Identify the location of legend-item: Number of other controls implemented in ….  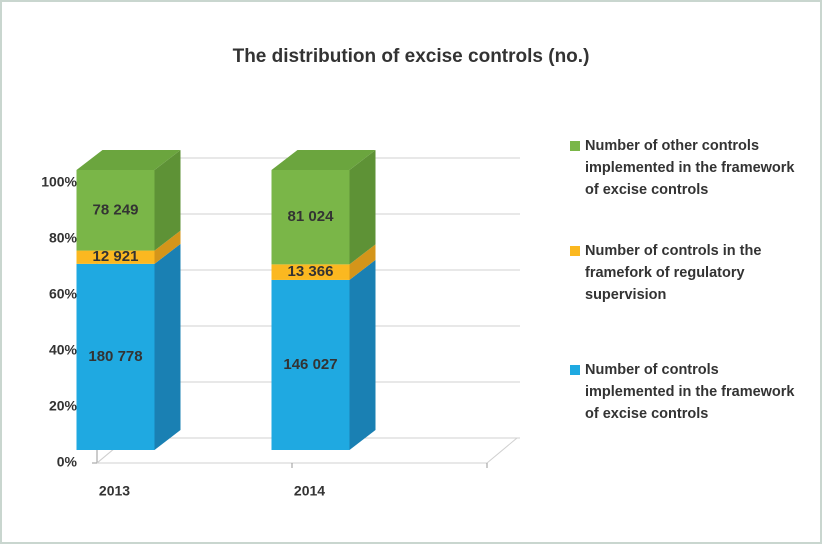
(687, 168).